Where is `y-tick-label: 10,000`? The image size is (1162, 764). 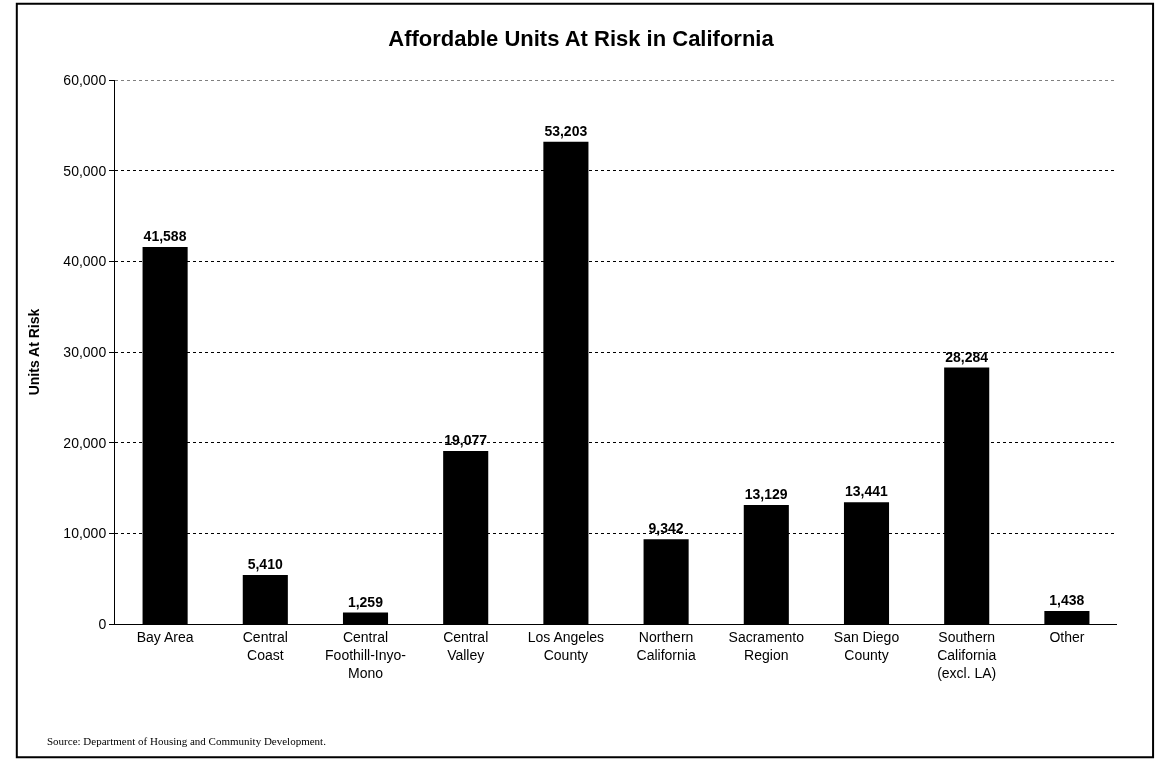 y-tick-label: 10,000 is located at coordinates (85, 533).